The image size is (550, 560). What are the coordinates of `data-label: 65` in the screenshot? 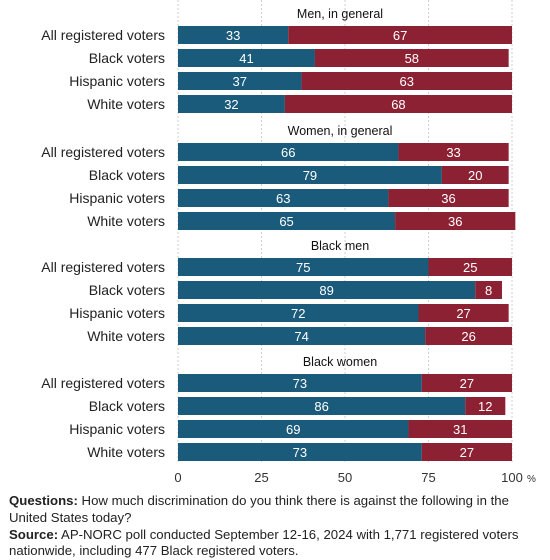 It's located at (286, 221).